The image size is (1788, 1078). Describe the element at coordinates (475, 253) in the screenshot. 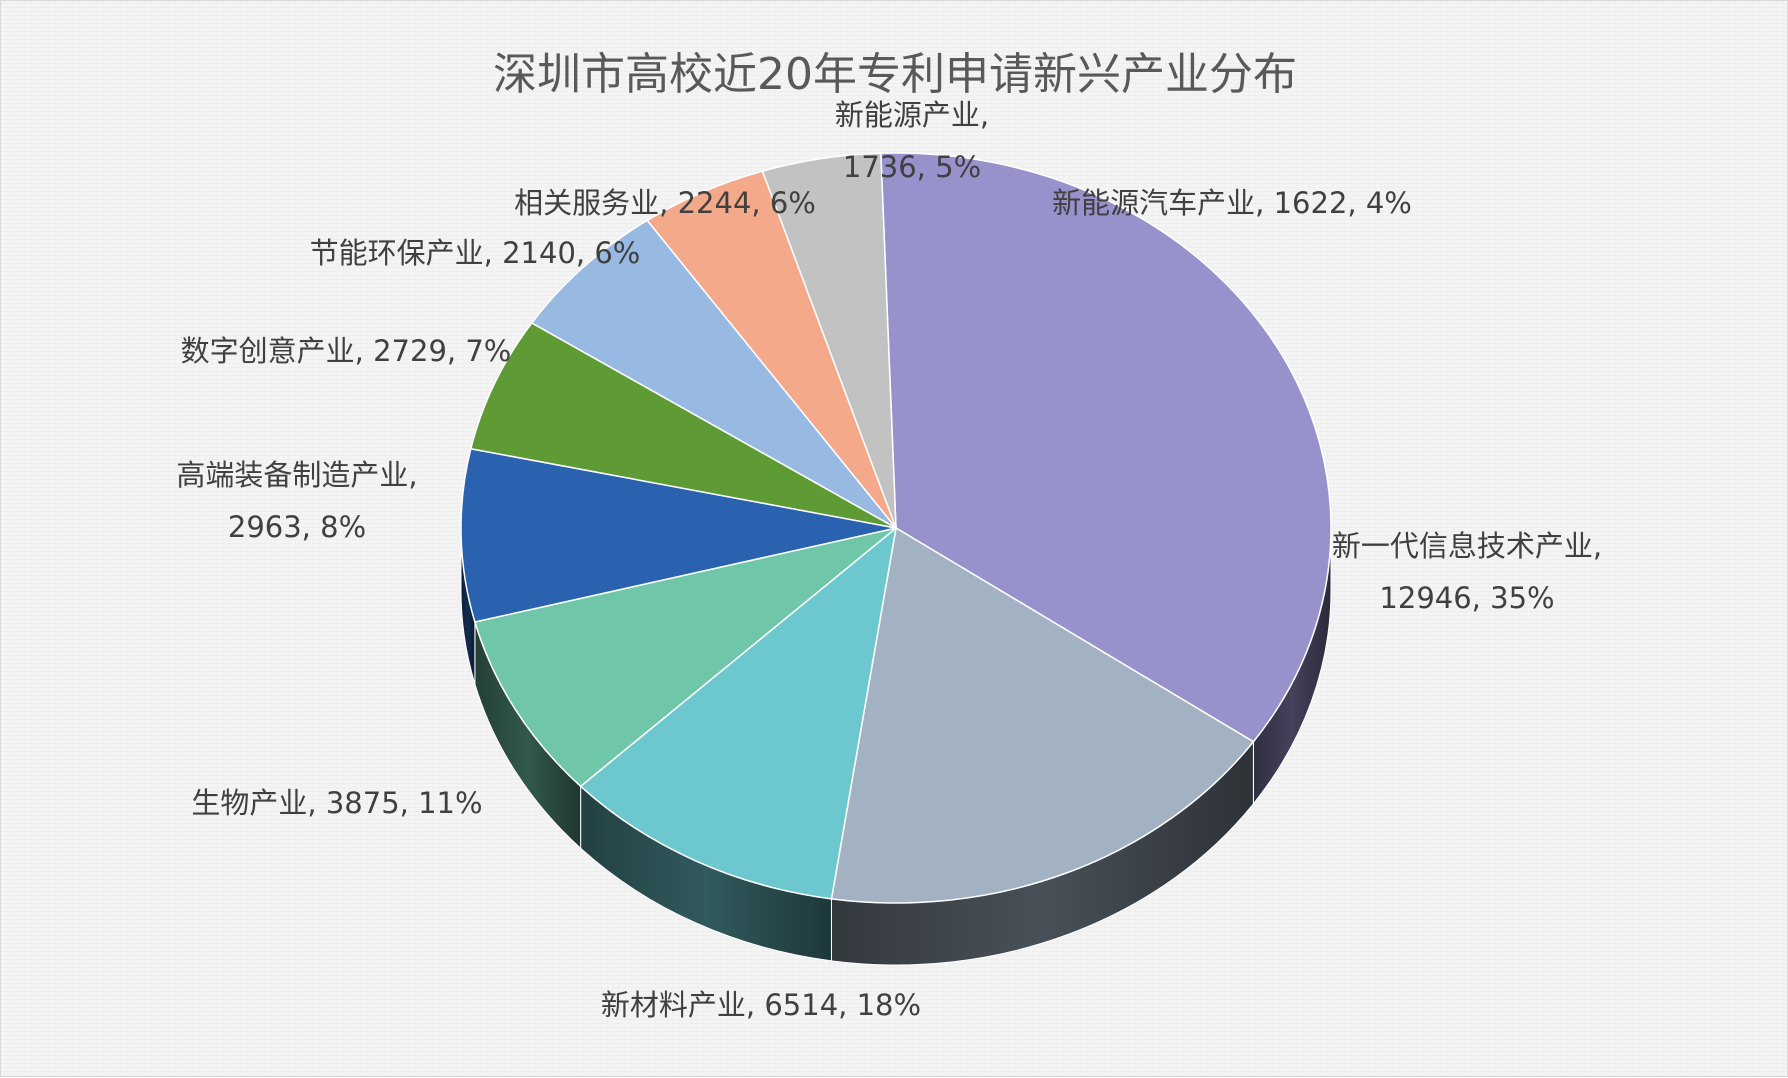

I see `data-label-jieneng: 节能环保产业, 2140, 6%` at that location.